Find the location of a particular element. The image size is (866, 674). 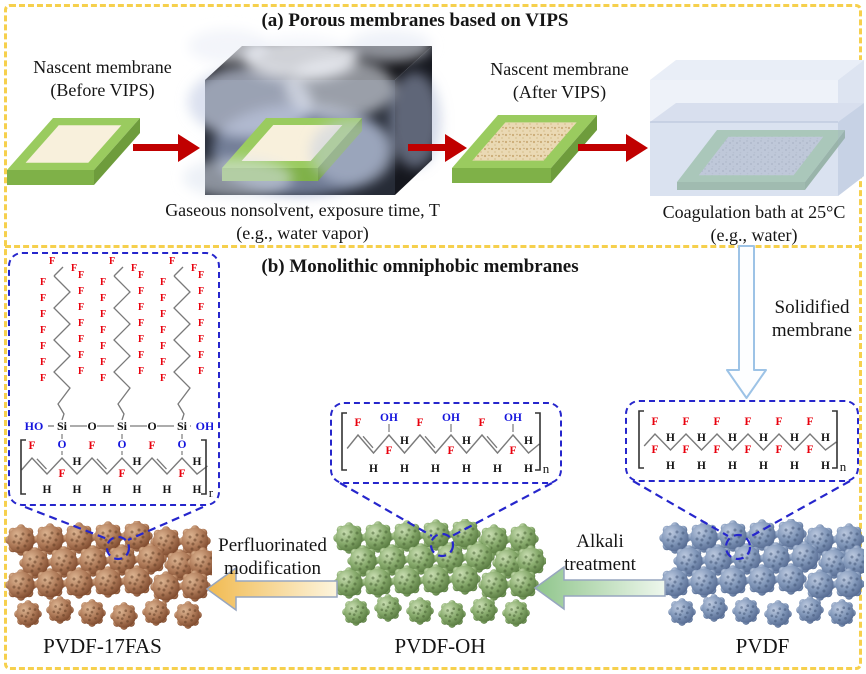

before-vips-label-line1: Nascent membrane is located at coordinates (102, 67).